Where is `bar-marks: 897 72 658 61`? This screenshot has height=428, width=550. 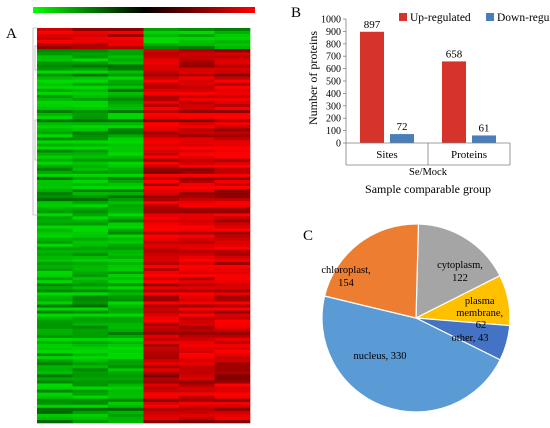
bar-marks: 897 72 658 61 is located at coordinates (428, 81).